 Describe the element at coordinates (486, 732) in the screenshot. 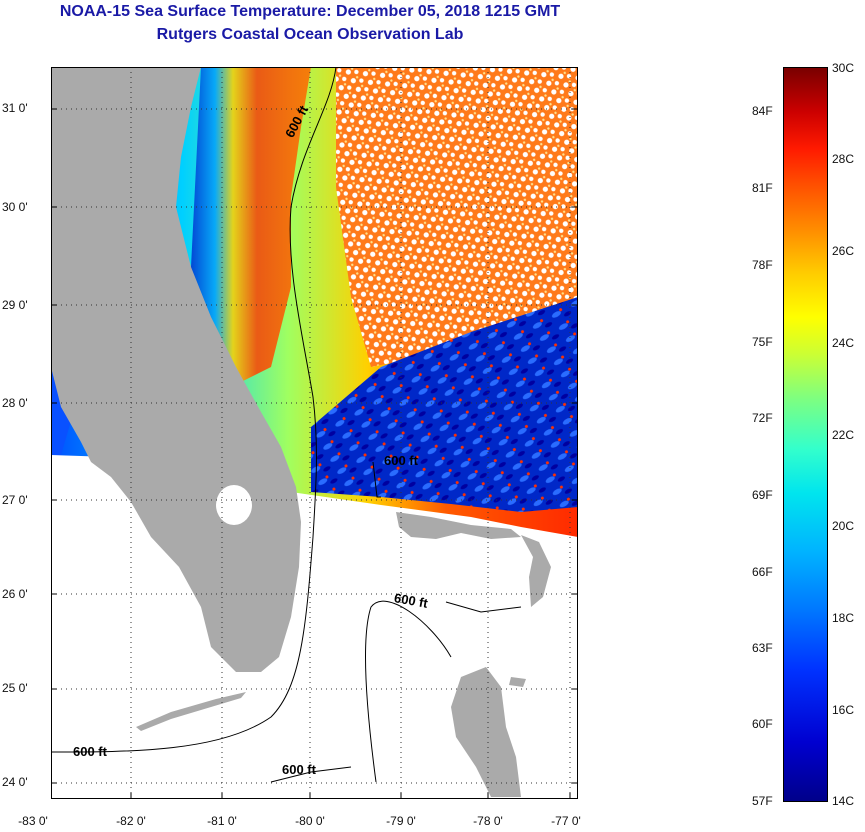

I see `andros-island` at that location.